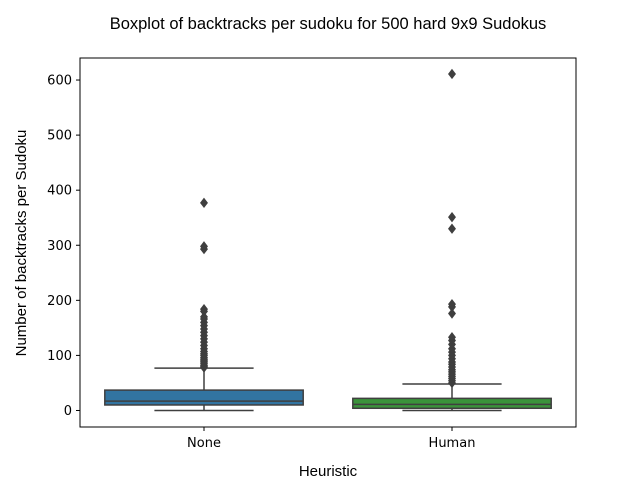 This screenshot has height=480, width=640. What do you see at coordinates (21, 243) in the screenshot?
I see `y-axis-label: Number of backtracks per Sudoku` at bounding box center [21, 243].